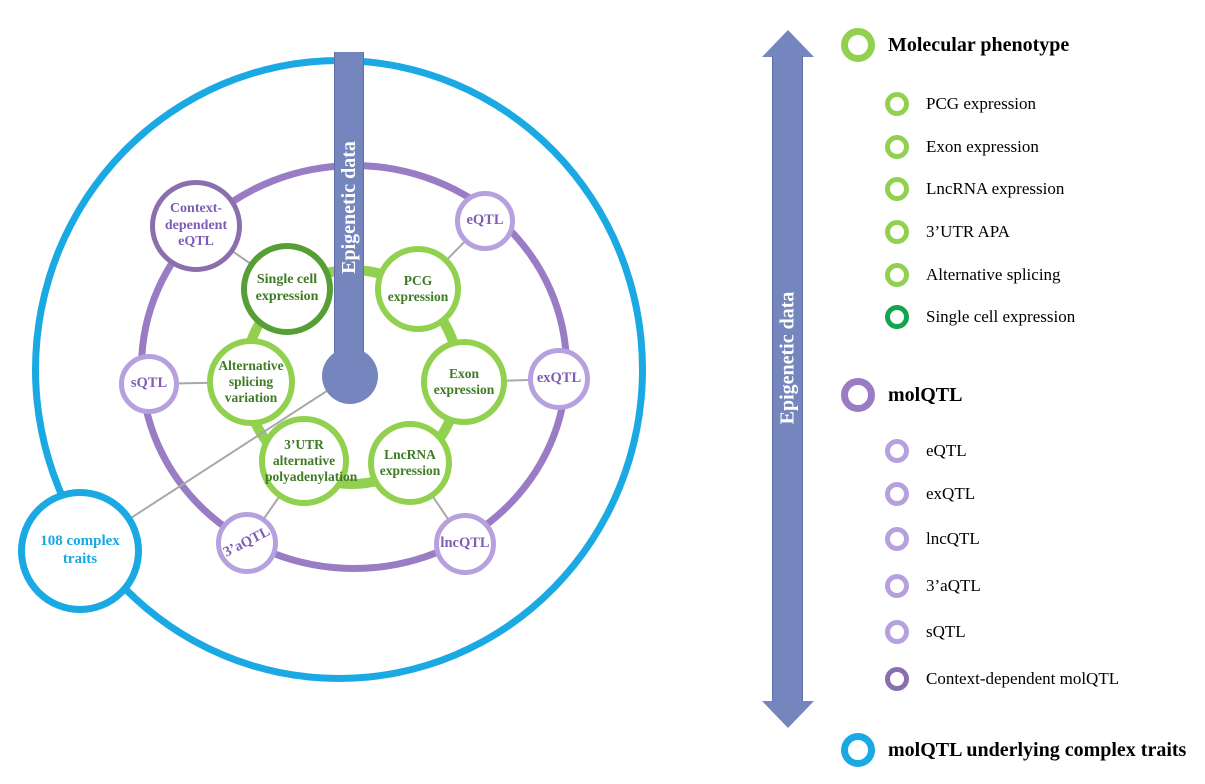  I want to click on node-label: Exon expression, so click(464, 381).